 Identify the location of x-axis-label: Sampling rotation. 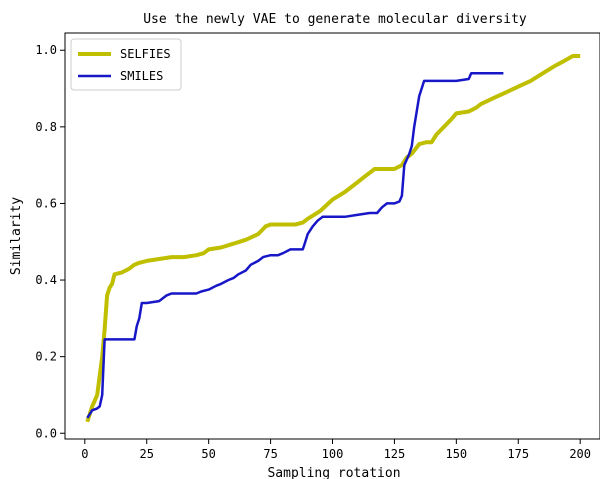
(333, 472).